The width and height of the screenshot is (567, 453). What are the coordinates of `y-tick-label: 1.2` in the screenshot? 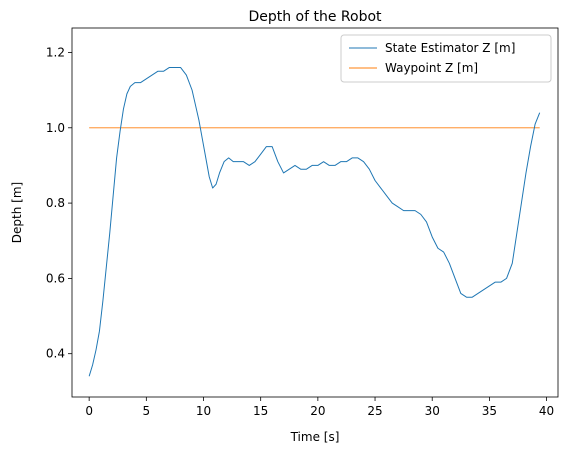 It's located at (55, 52).